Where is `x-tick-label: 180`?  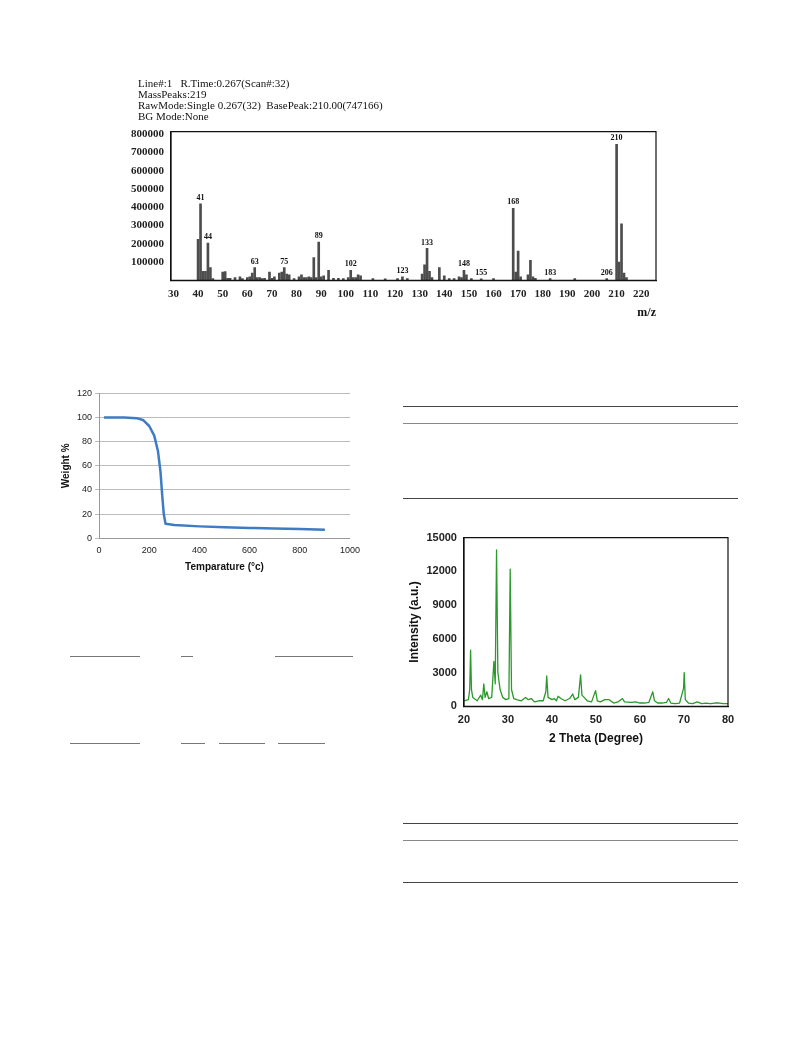
x-tick-label: 180 is located at coordinates (543, 292).